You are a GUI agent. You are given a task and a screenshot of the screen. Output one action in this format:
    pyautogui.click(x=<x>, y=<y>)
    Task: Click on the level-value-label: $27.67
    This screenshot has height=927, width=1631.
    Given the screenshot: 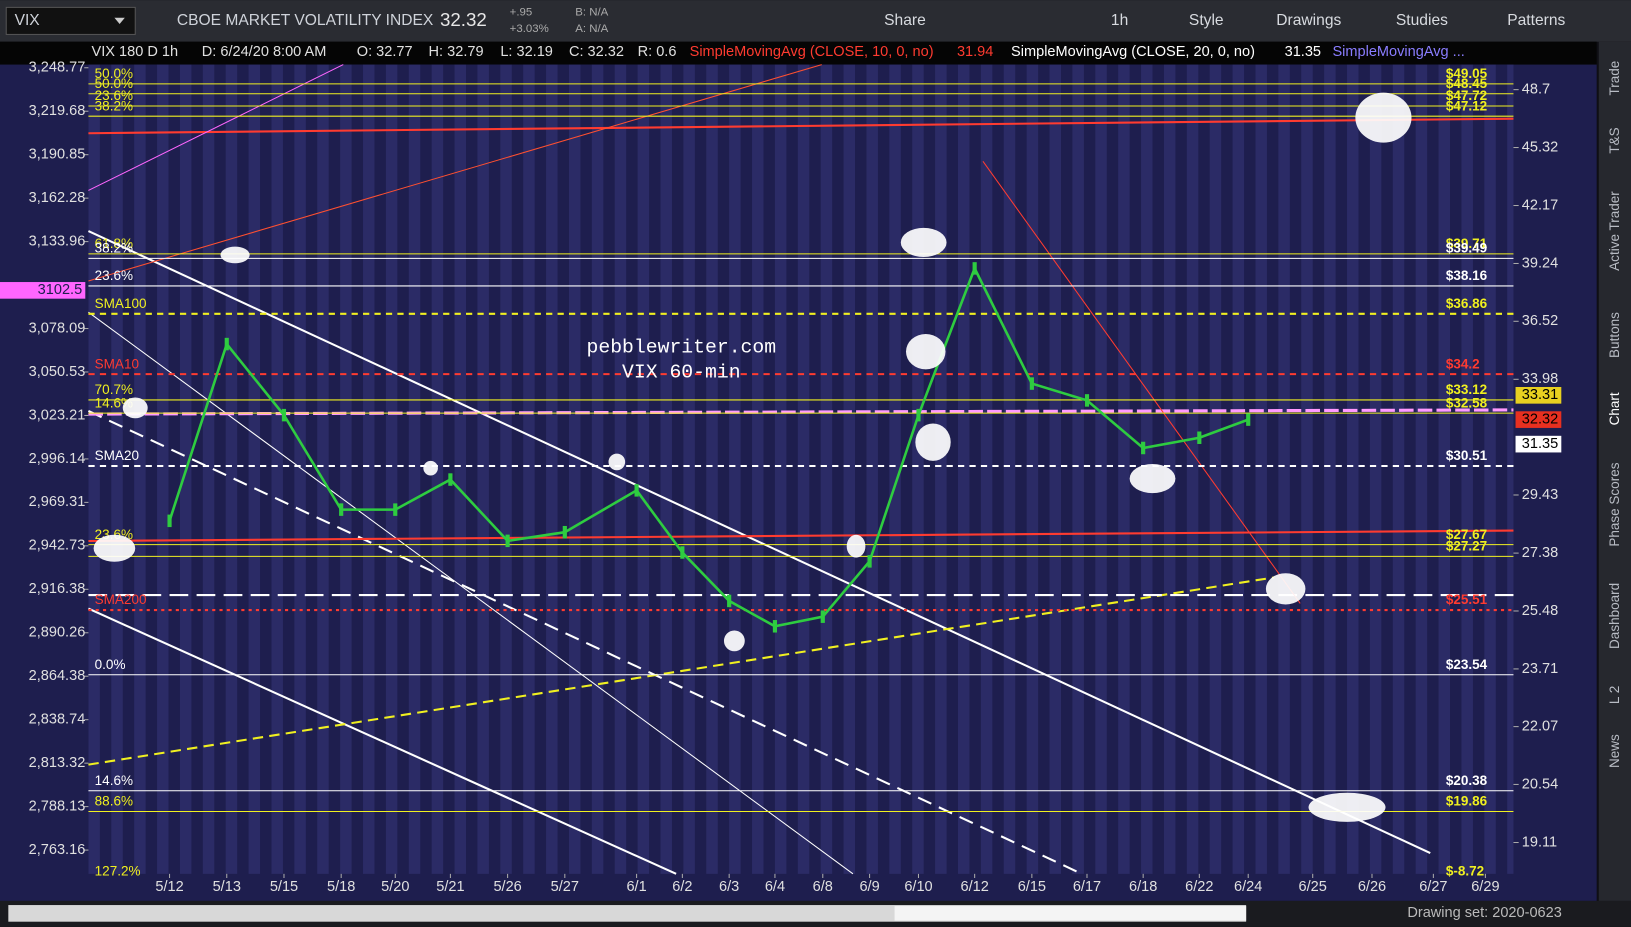 What is the action you would take?
    pyautogui.click(x=1466, y=534)
    